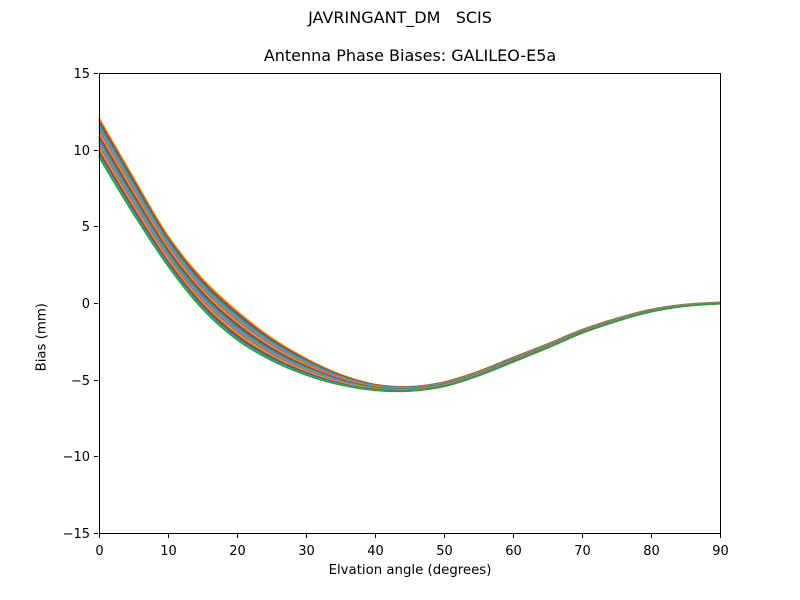 This screenshot has height=600, width=800. Describe the element at coordinates (41, 337) in the screenshot. I see `y-axis-label: Bias (mm)` at that location.